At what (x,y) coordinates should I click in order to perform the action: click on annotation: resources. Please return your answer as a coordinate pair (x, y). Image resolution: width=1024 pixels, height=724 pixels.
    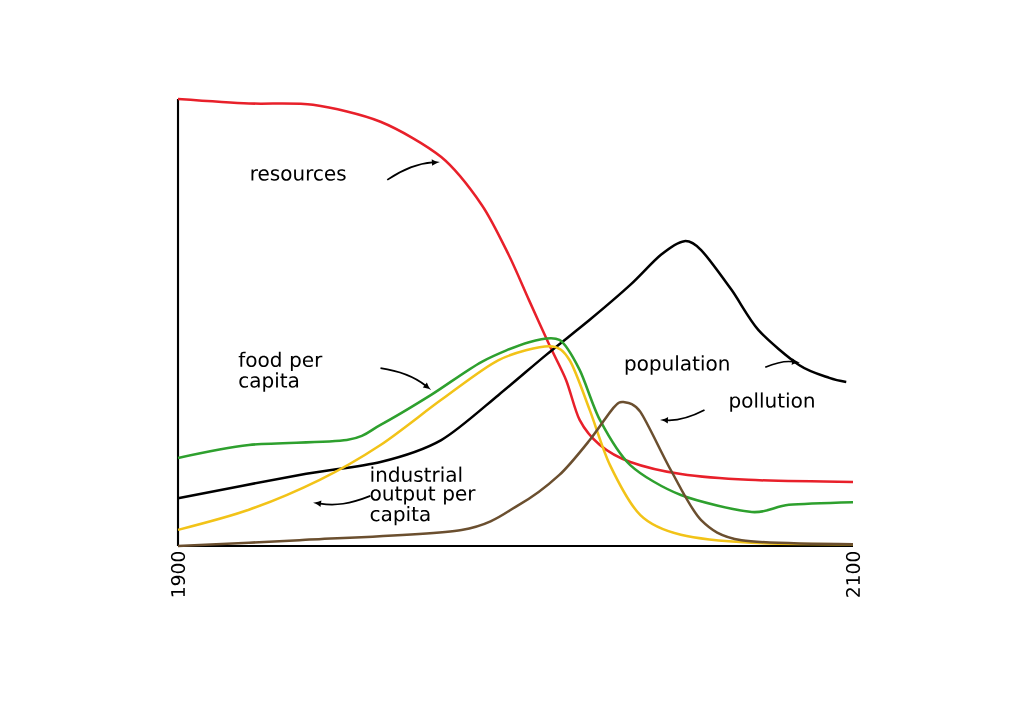
    Looking at the image, I should click on (298, 175).